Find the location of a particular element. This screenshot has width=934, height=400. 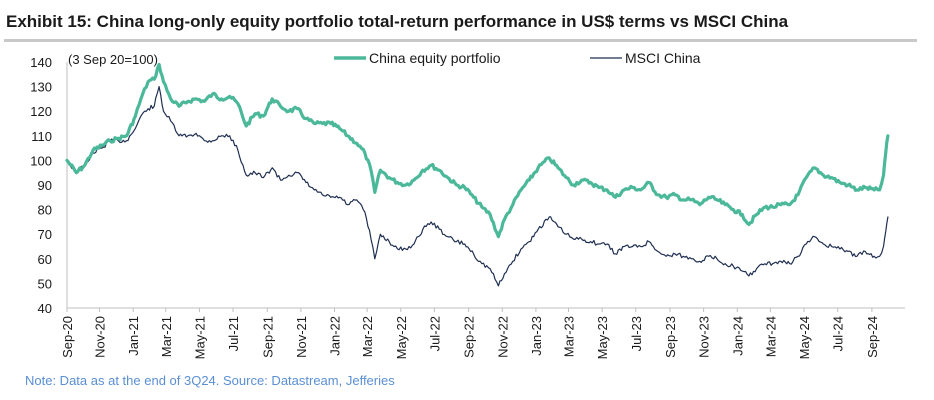

y-tick-label: 80 is located at coordinates (45, 210).